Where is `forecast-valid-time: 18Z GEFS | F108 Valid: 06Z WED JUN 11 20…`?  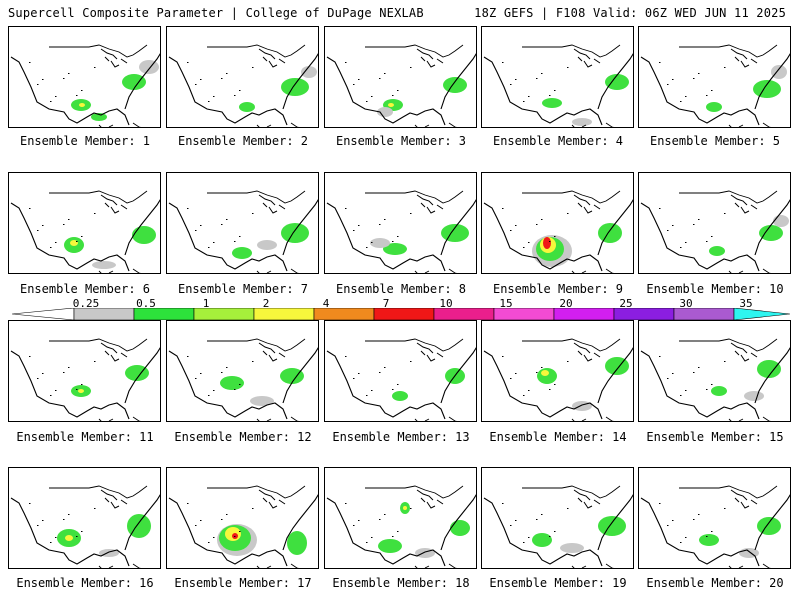 forecast-valid-time: 18Z GEFS | F108 Valid: 06Z WED JUN 11 20… is located at coordinates (630, 13).